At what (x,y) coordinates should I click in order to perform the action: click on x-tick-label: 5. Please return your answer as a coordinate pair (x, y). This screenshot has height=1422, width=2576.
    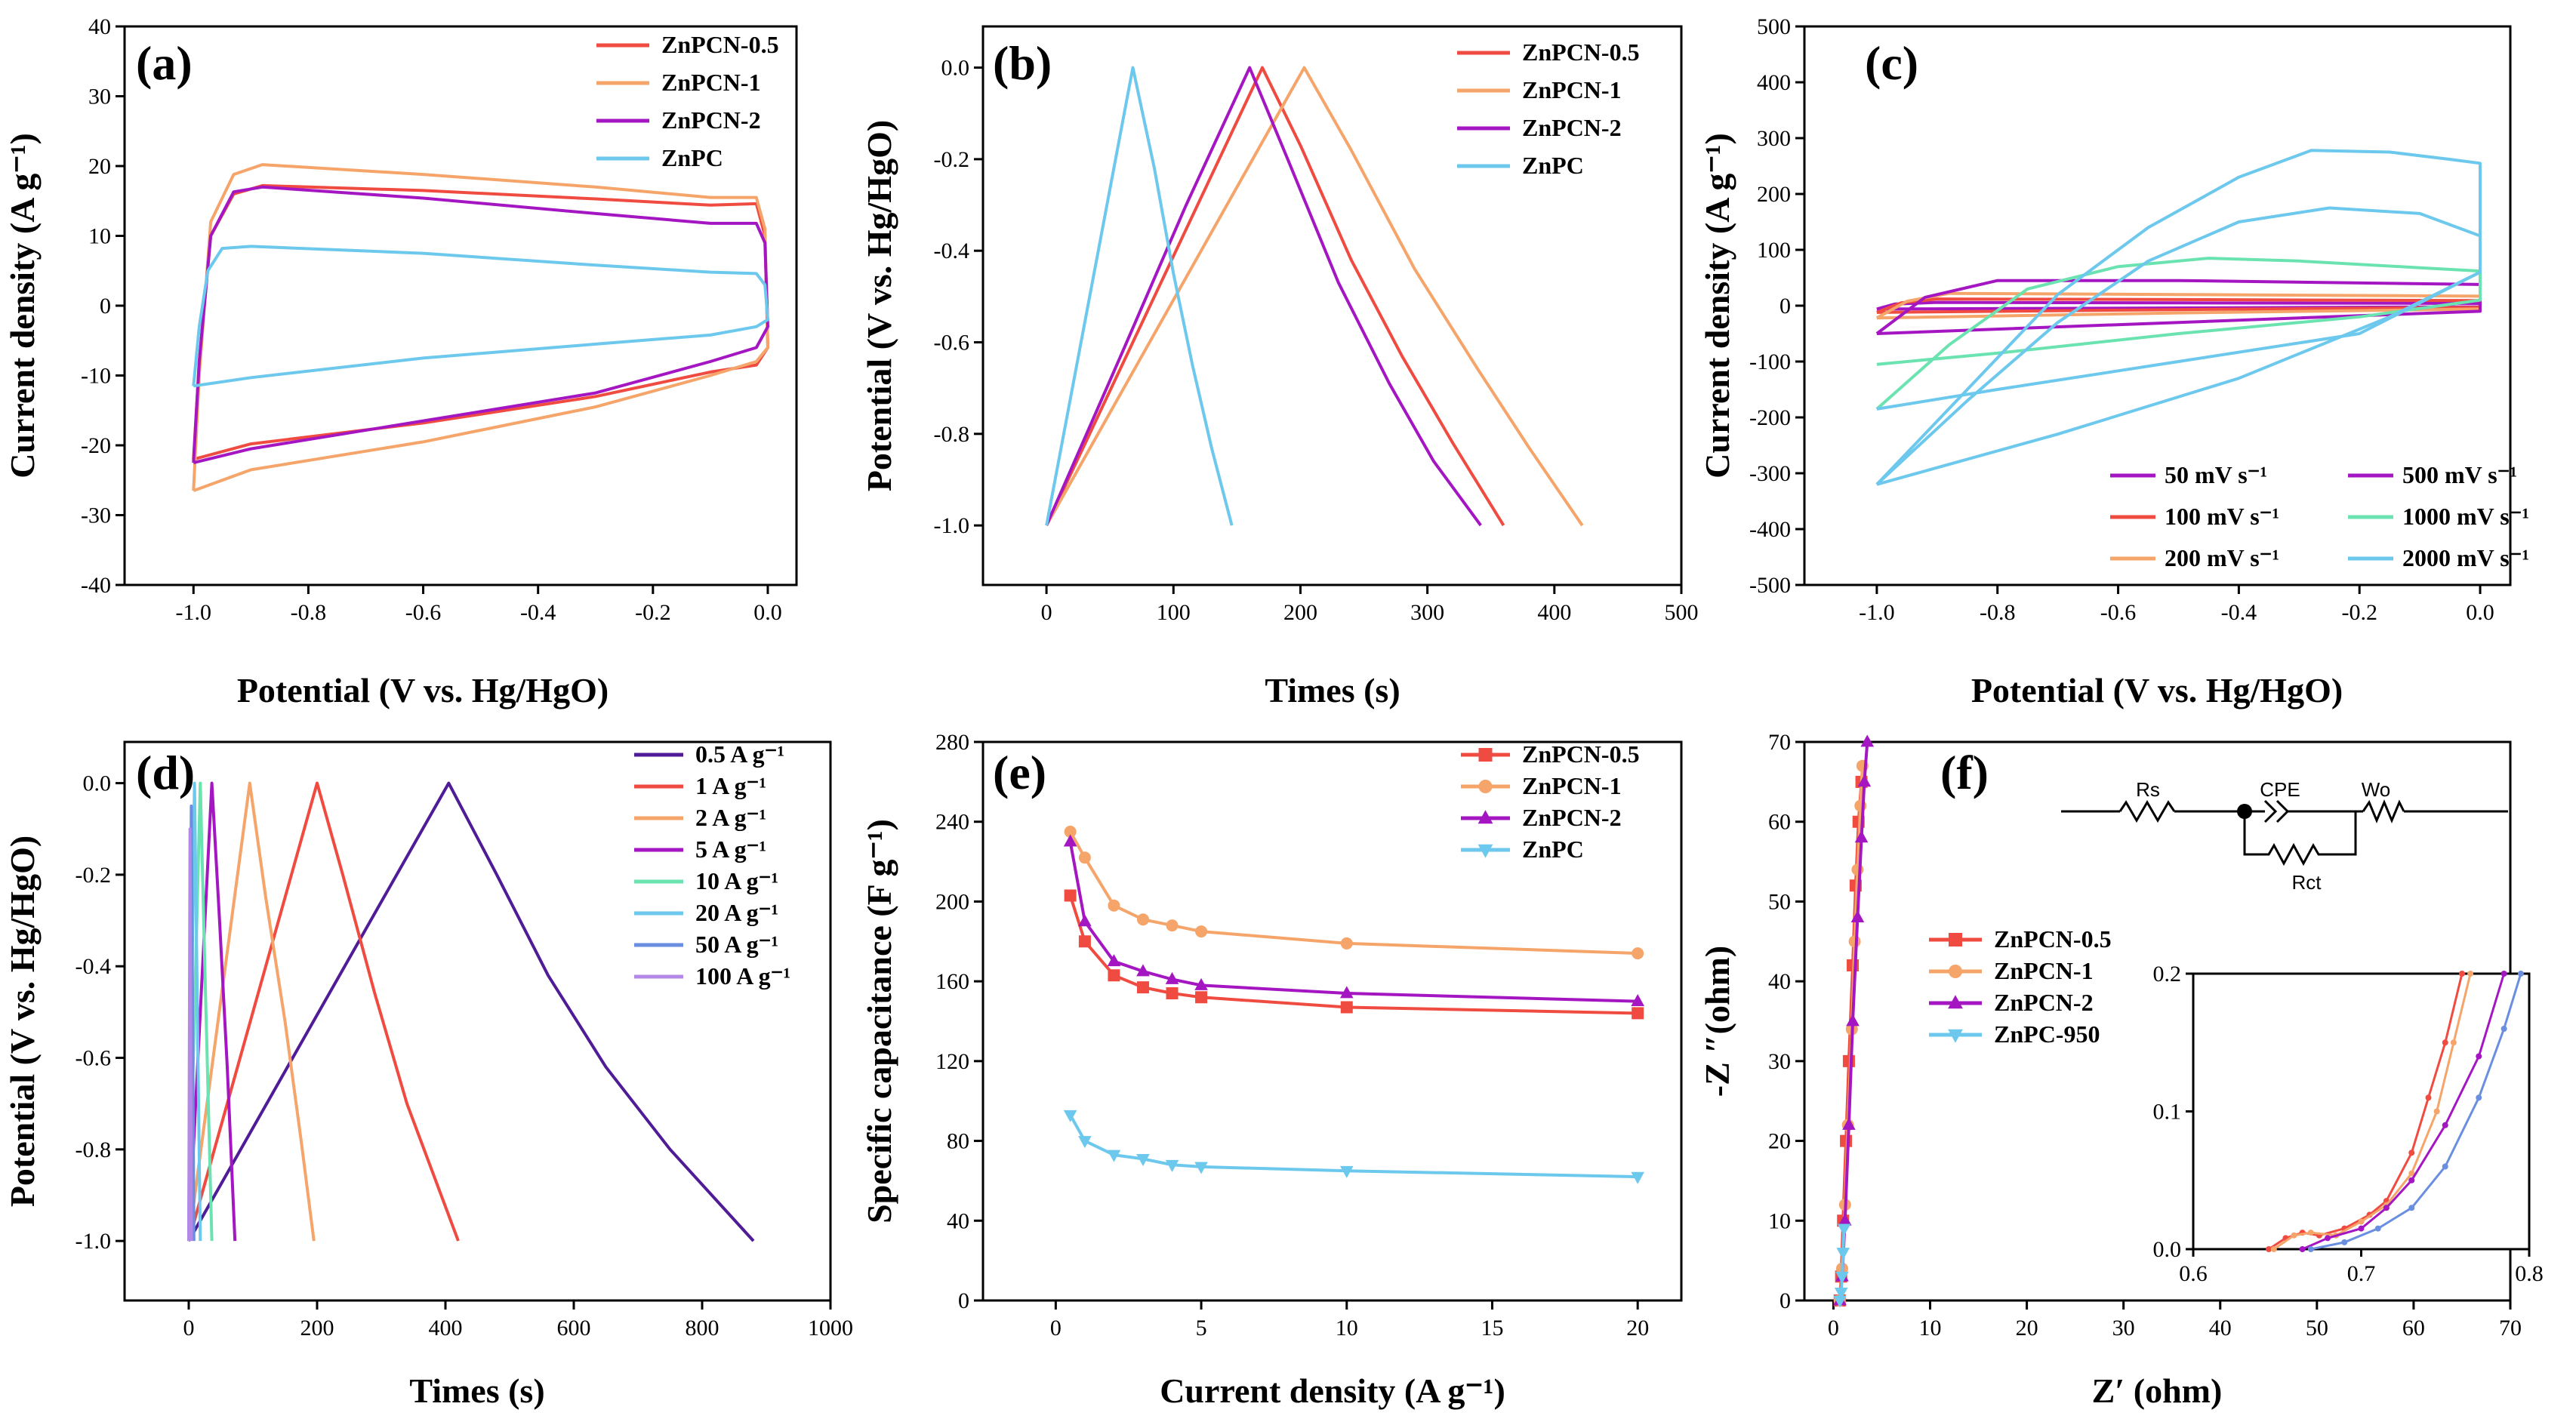
    Looking at the image, I should click on (1201, 1328).